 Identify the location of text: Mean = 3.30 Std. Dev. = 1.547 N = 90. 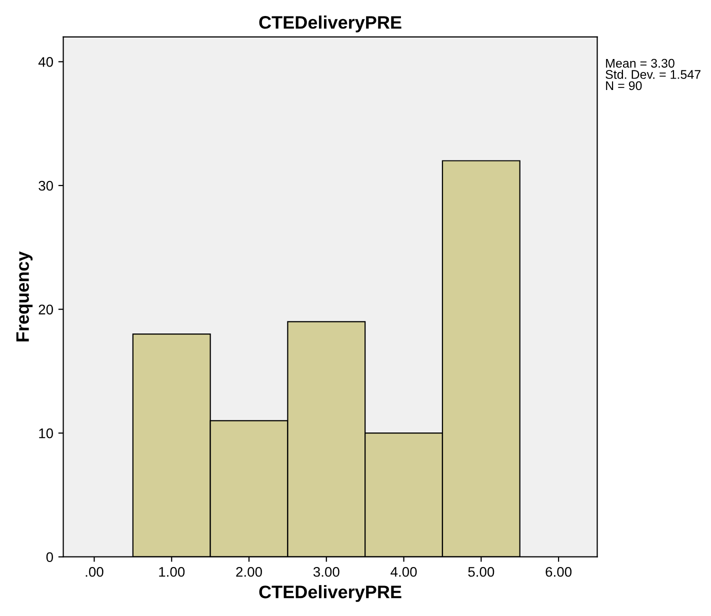
(653, 74).